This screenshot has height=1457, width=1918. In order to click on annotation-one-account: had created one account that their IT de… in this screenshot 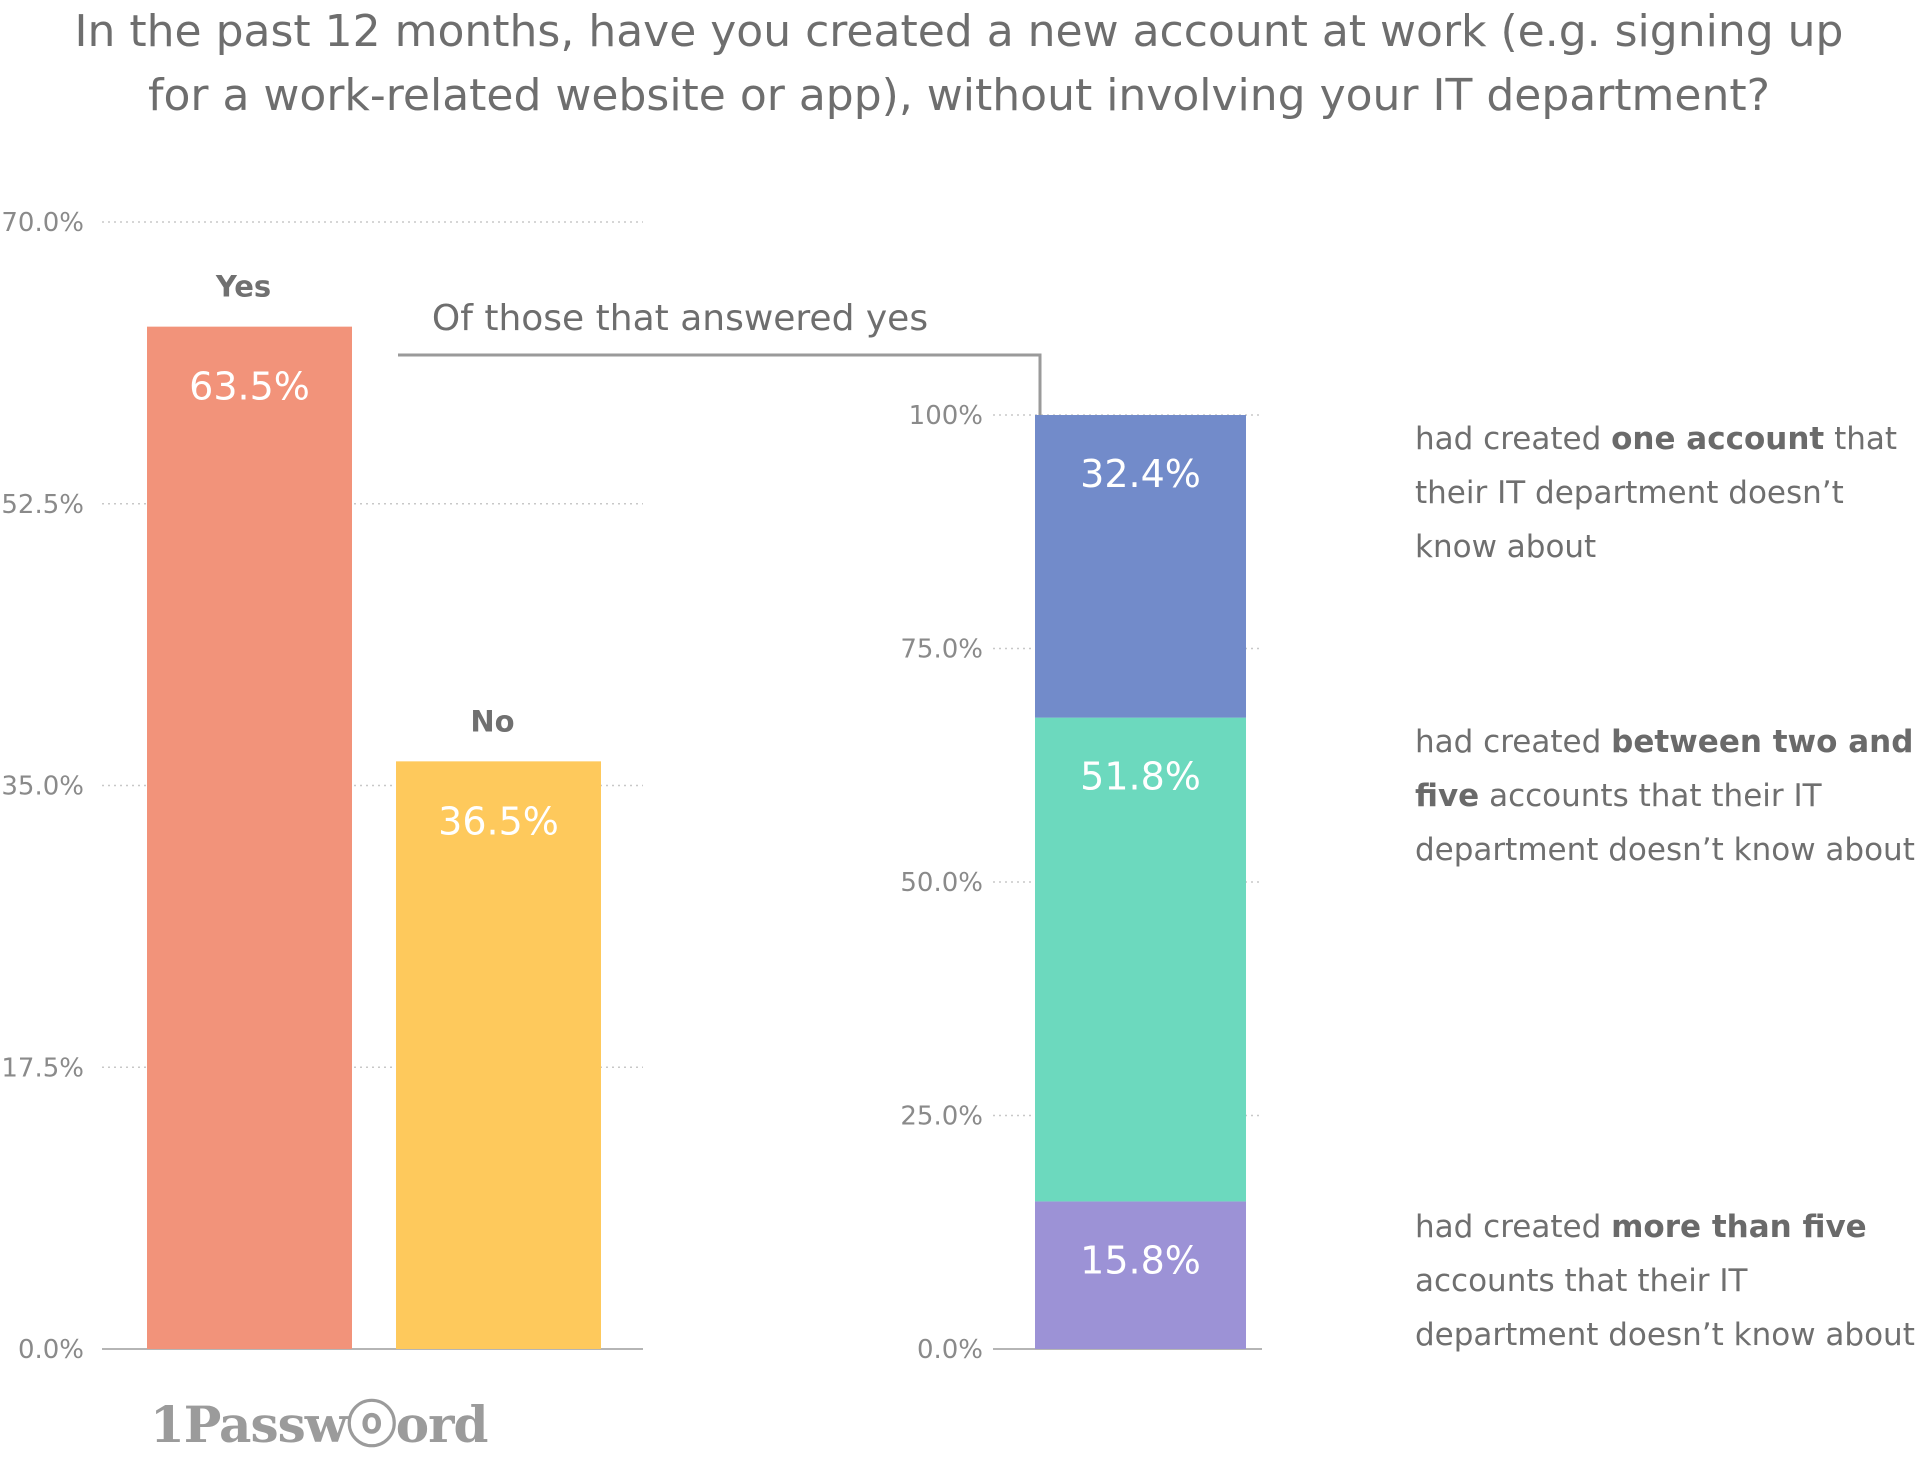, I will do `click(1656, 493)`.